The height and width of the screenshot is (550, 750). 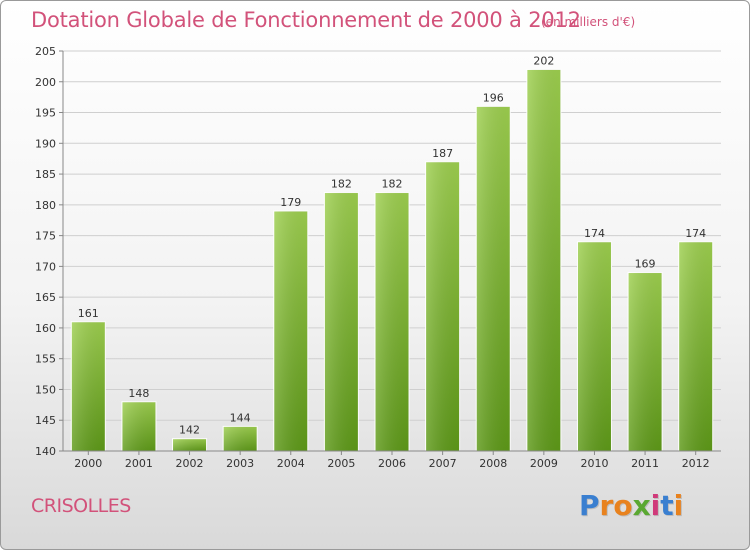 I want to click on x-tick-label-2004: 2004, so click(x=291, y=463).